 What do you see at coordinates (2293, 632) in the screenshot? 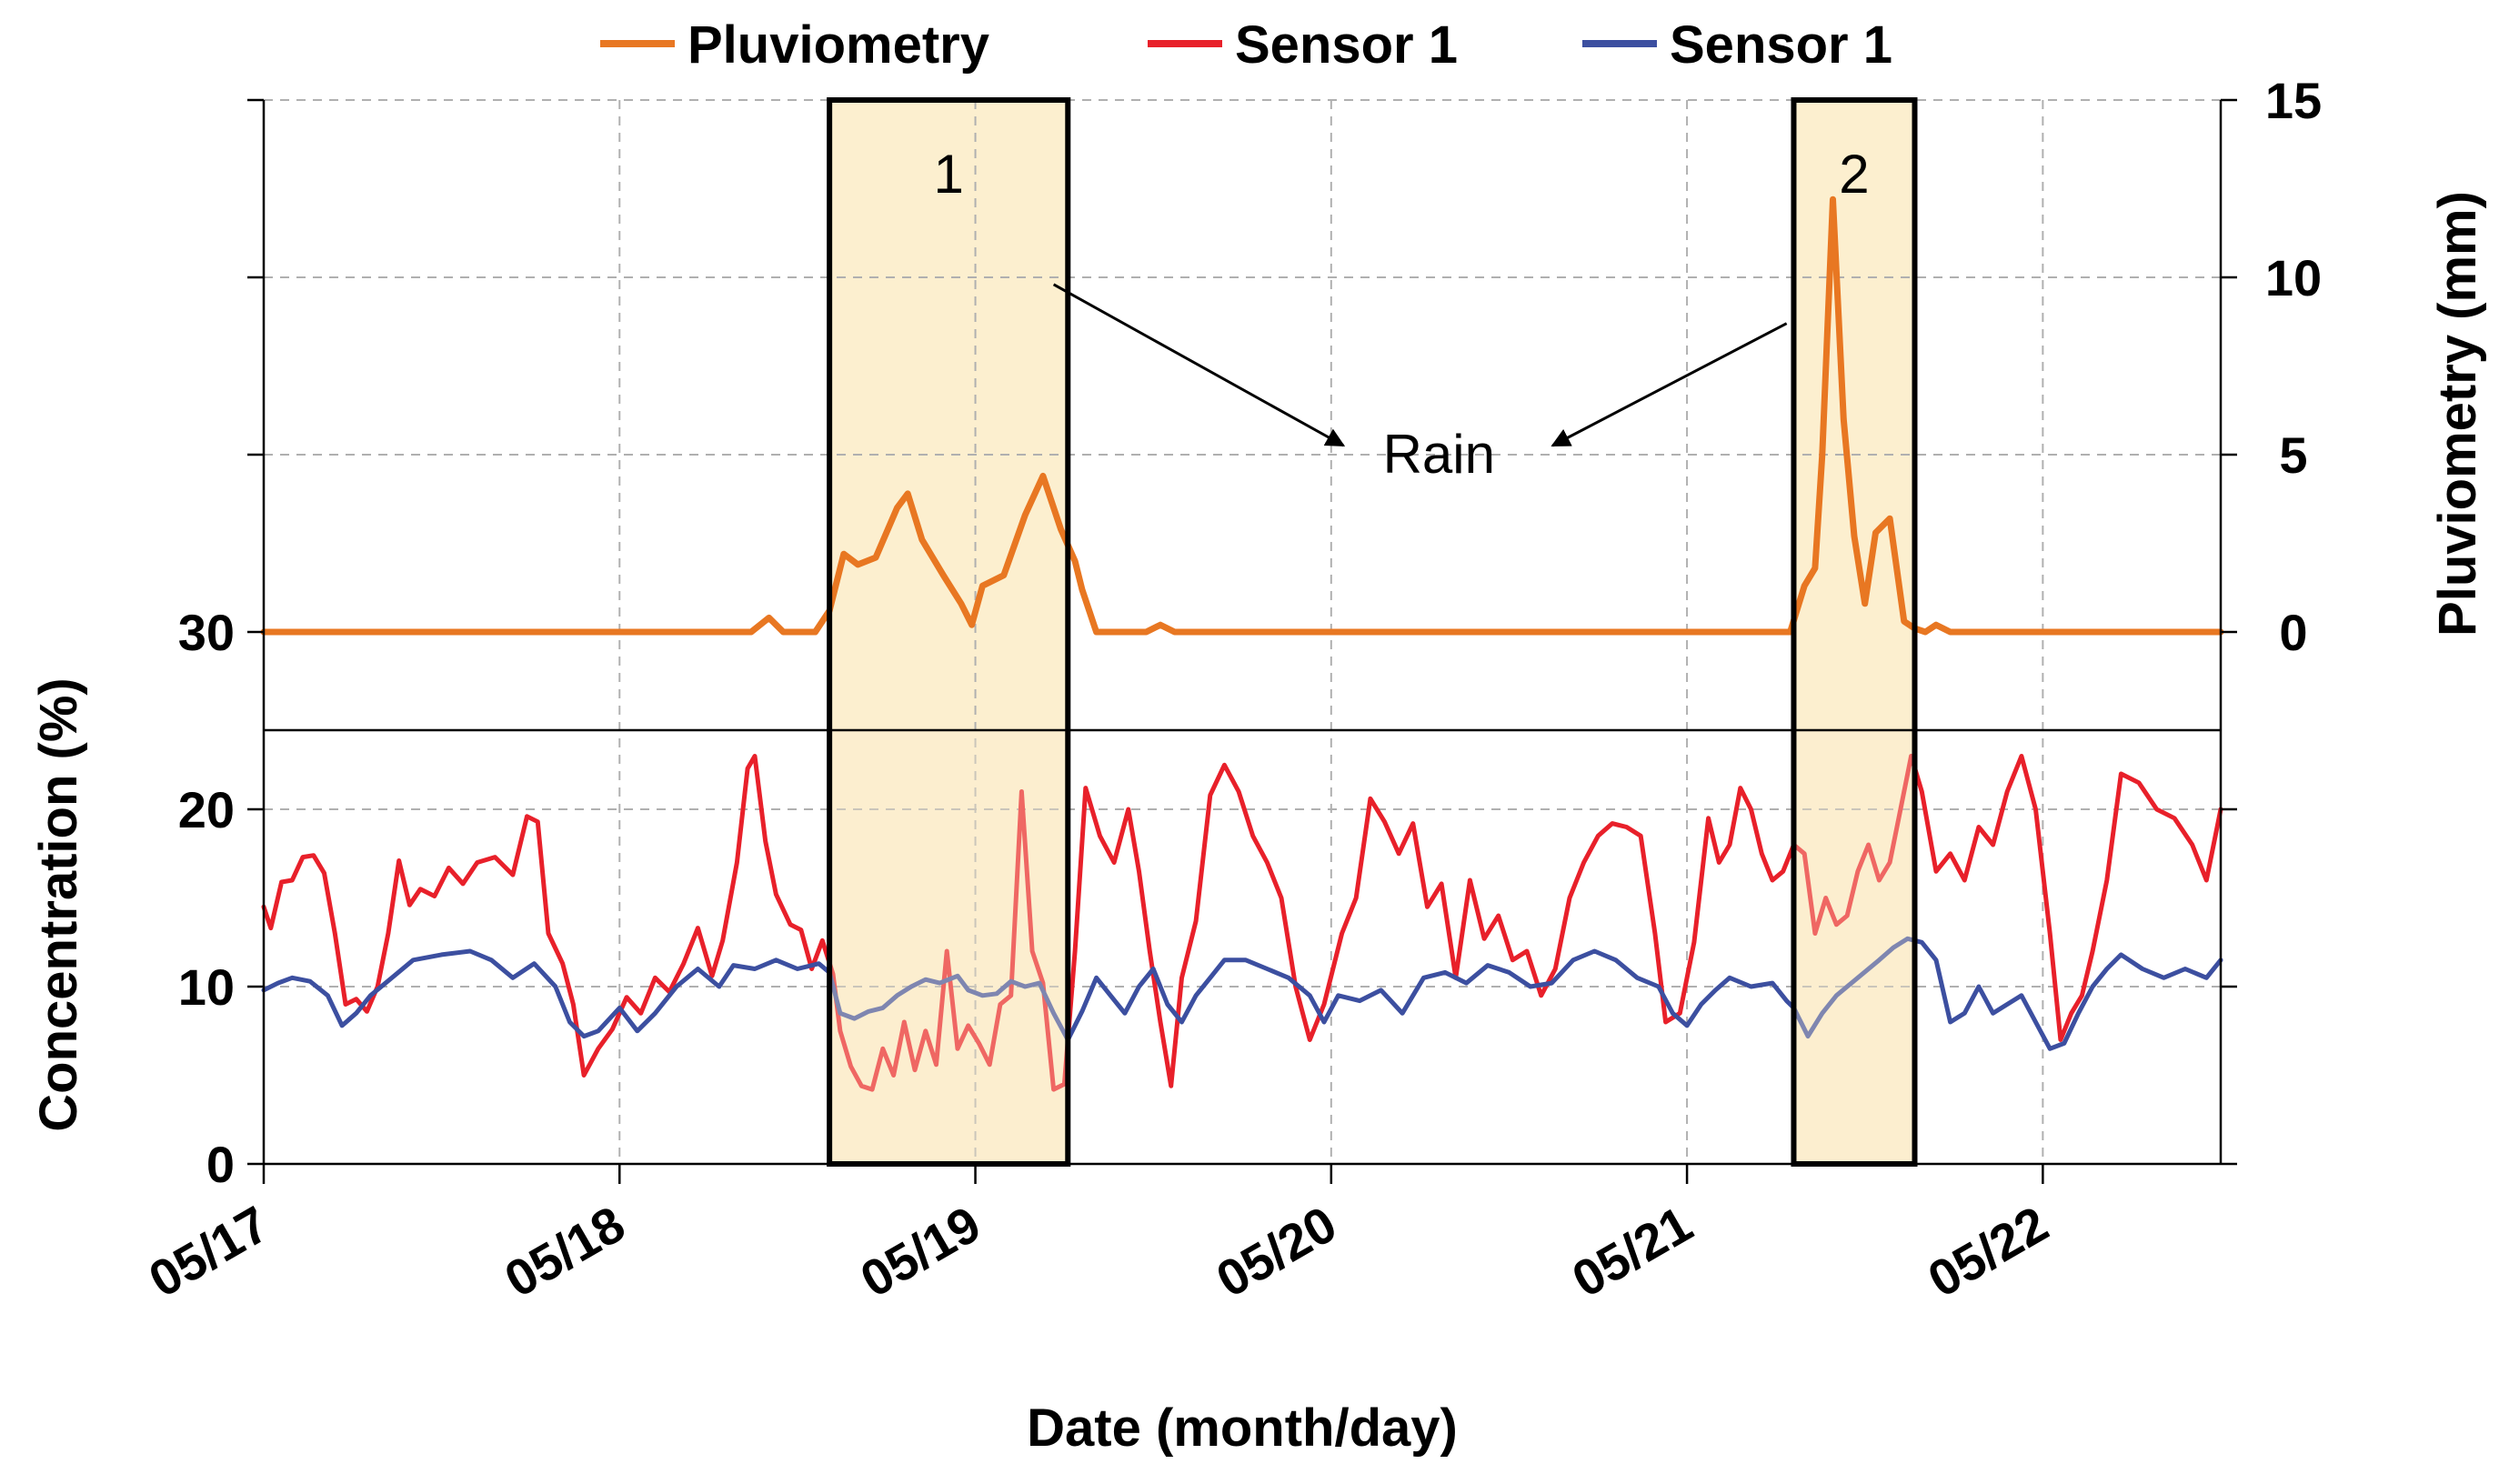
I see `y-right-tick-label-0: 0` at bounding box center [2293, 632].